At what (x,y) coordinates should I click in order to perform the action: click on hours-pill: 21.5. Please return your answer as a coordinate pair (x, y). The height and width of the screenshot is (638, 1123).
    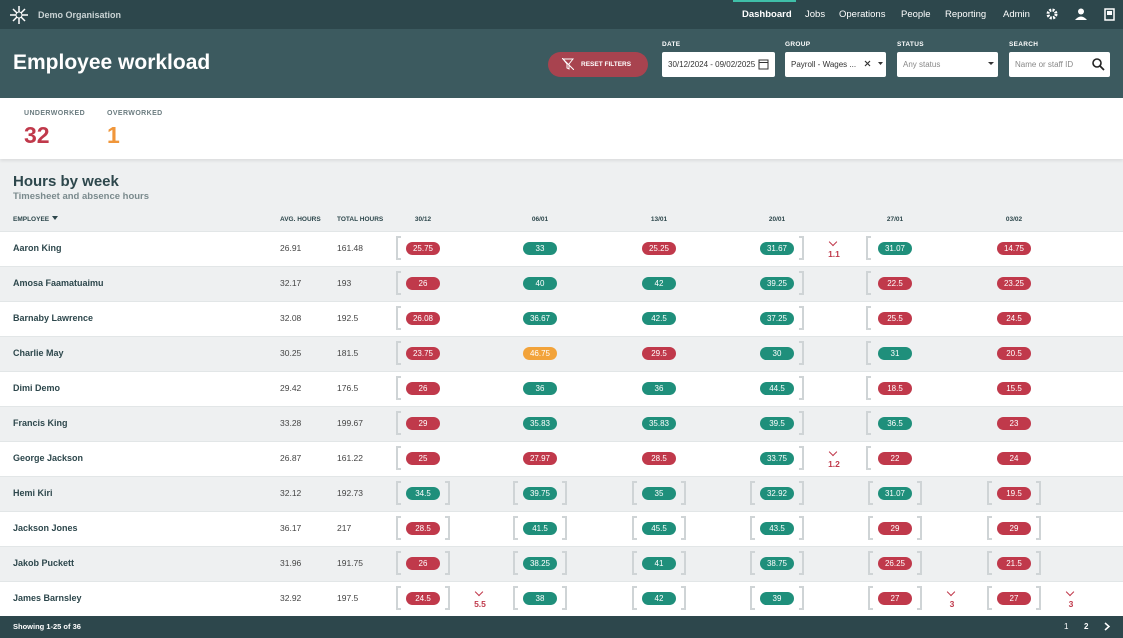
    Looking at the image, I should click on (1014, 563).